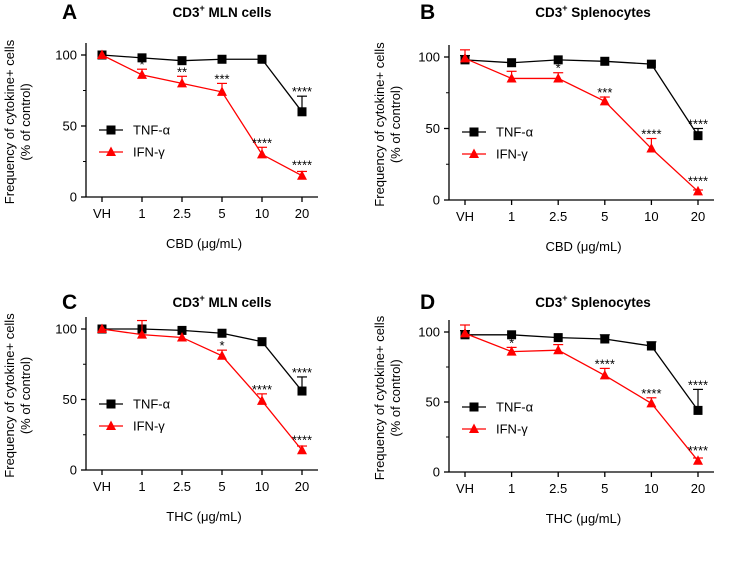 This screenshot has width=750, height=577. I want to click on panel-title: CD3+ Splenocytes, so click(593, 301).